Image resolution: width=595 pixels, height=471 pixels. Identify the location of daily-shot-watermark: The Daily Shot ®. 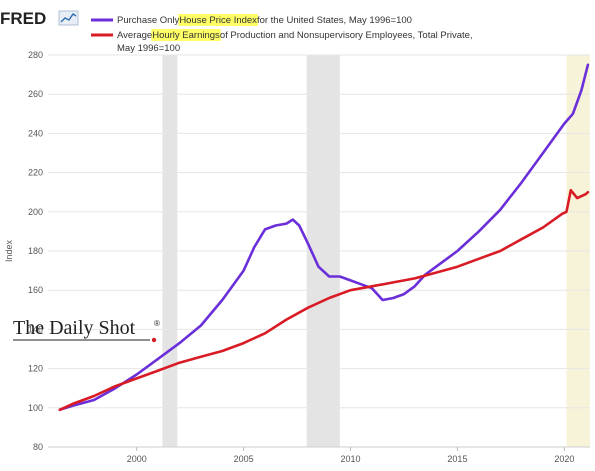
(86, 330).